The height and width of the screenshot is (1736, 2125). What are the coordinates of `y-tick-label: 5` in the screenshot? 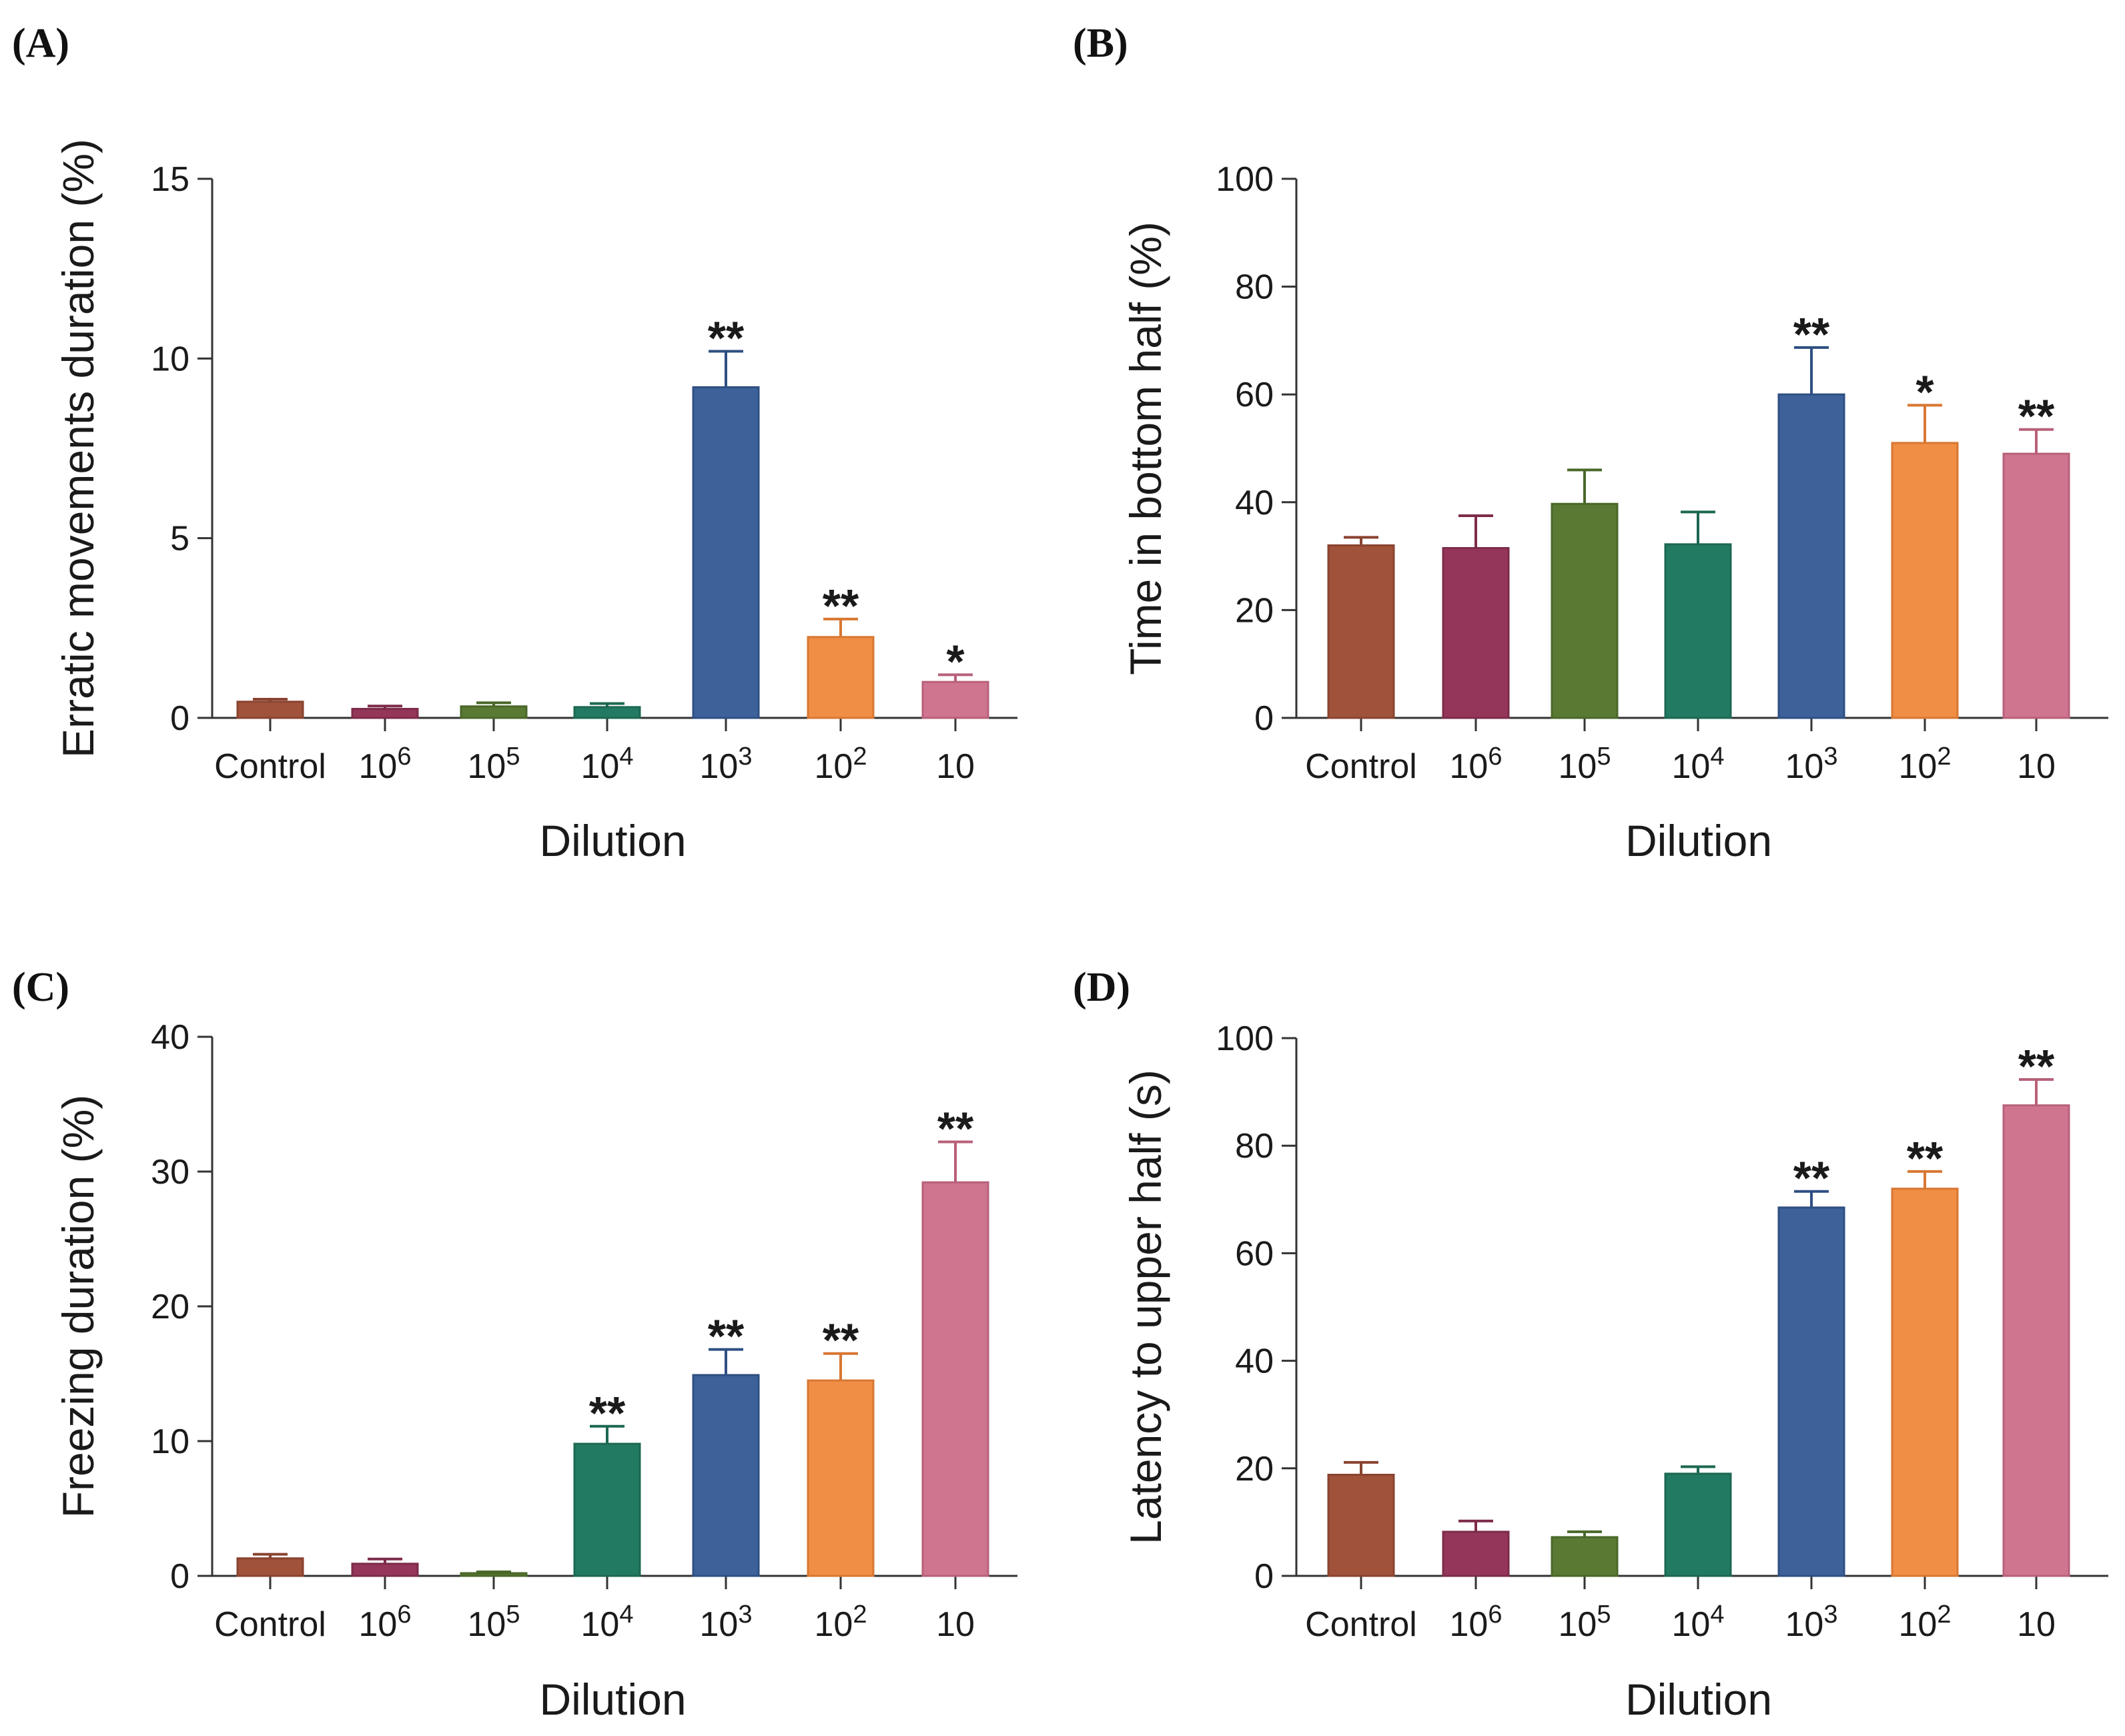 It's located at (179, 539).